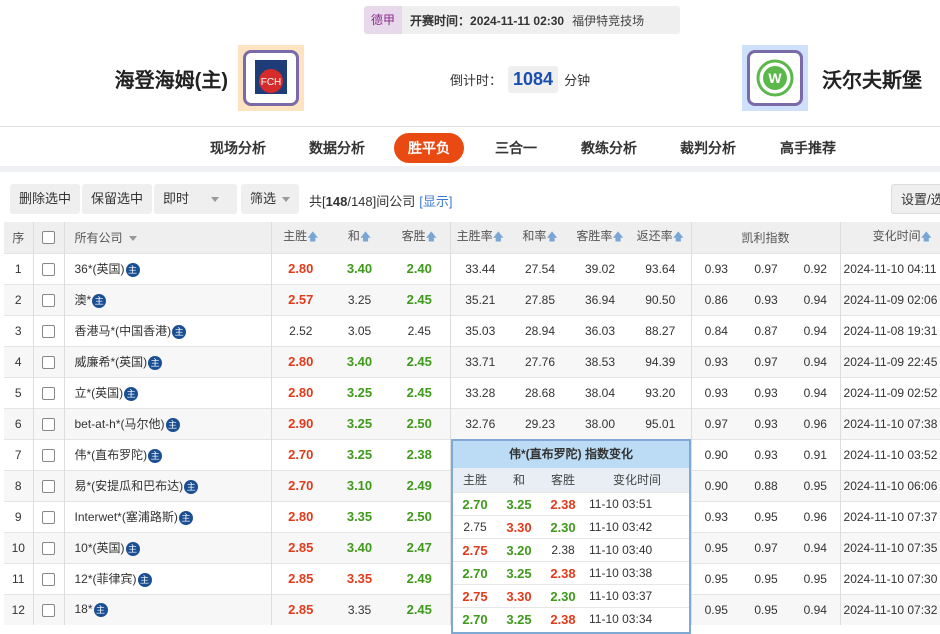 The image size is (940, 634). Describe the element at coordinates (609, 148) in the screenshot. I see `tab-coach-analysis: 教练分析` at that location.